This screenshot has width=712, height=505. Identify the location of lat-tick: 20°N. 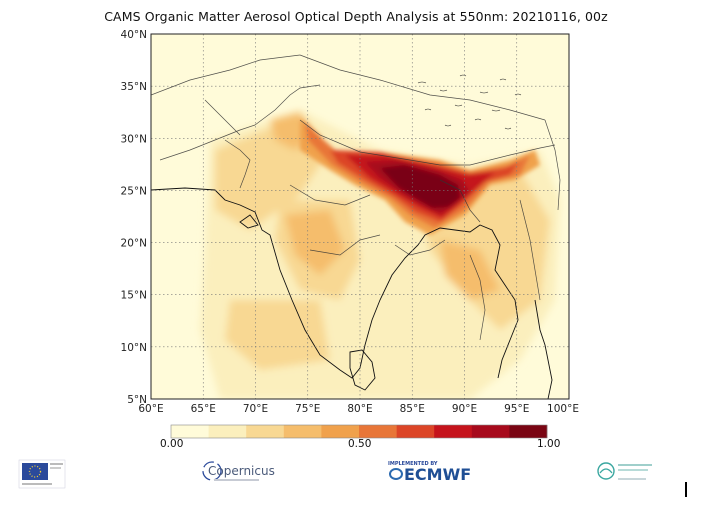
(134, 244).